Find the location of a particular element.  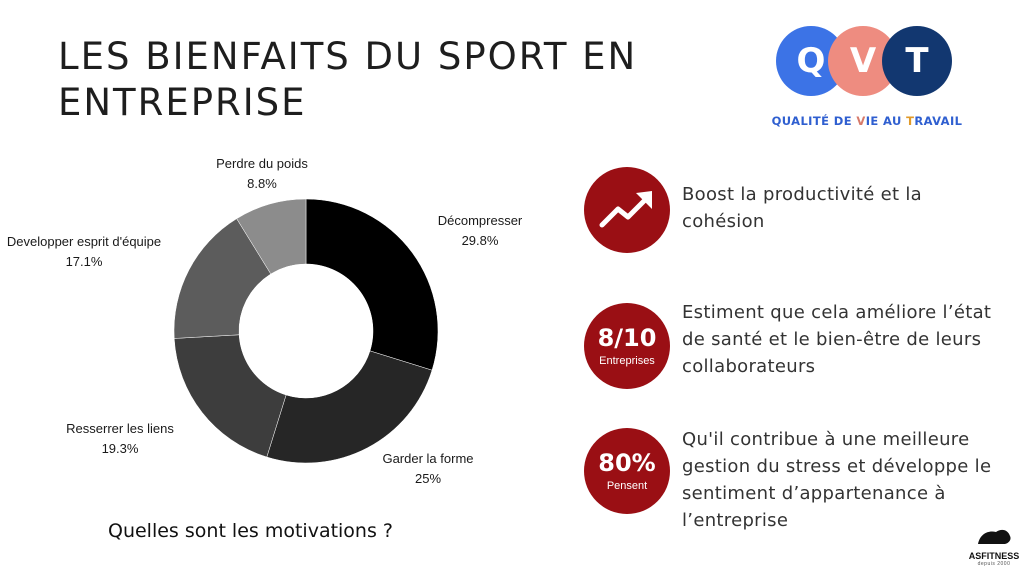

slice-label-2: Resserrer les liens is located at coordinates (120, 428).